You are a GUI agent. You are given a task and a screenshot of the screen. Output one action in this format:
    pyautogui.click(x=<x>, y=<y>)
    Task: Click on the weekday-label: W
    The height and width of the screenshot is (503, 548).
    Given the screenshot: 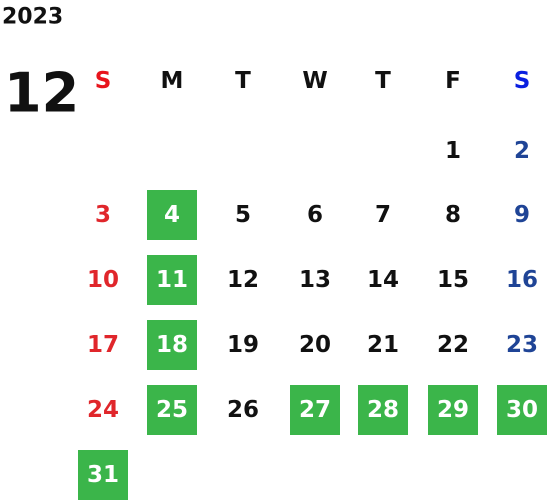 What is the action you would take?
    pyautogui.click(x=314, y=81)
    